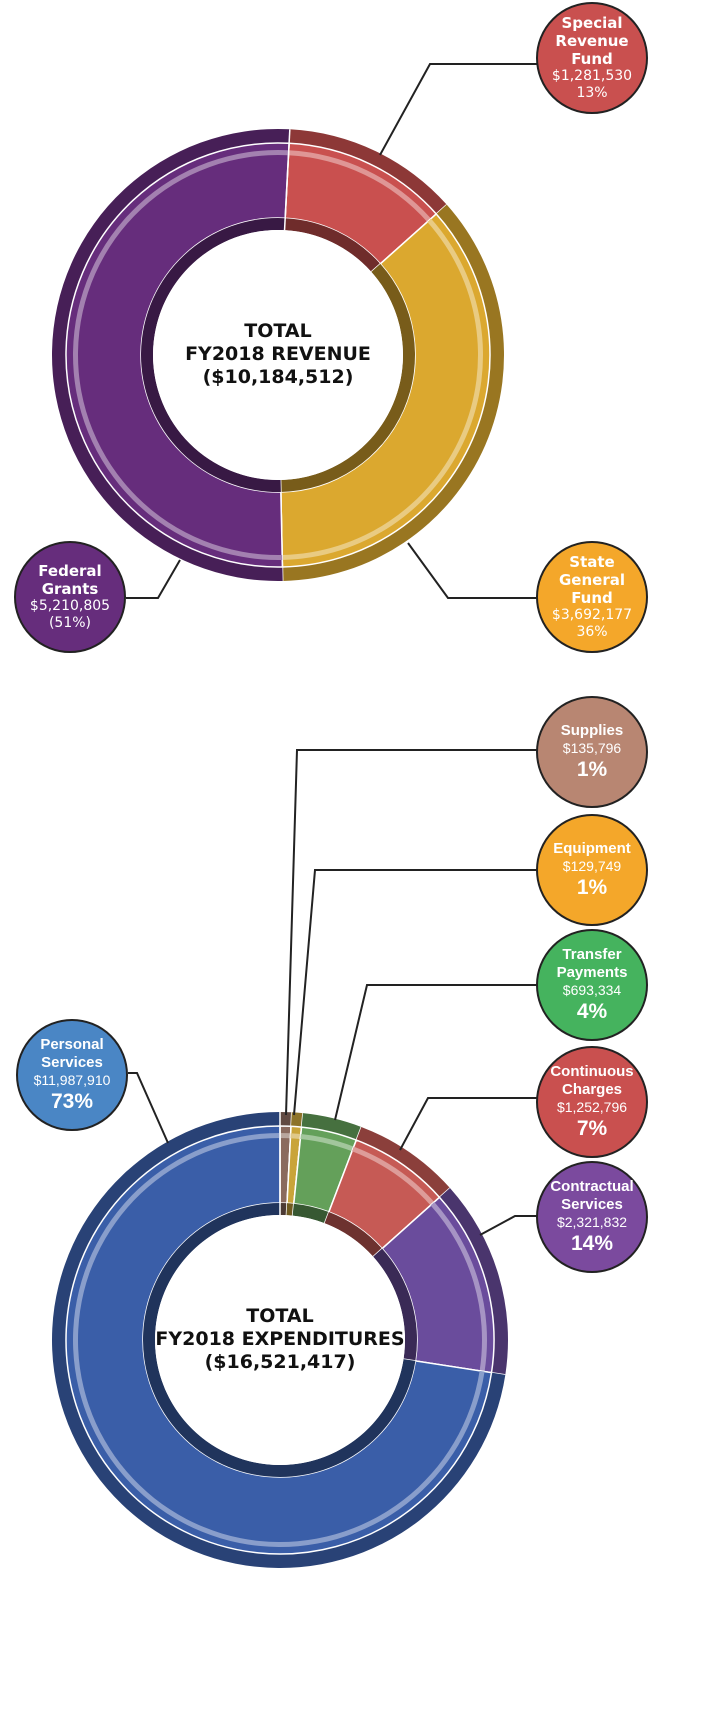  Describe the element at coordinates (592, 1011) in the screenshot. I see `percent-label: 4%` at that location.